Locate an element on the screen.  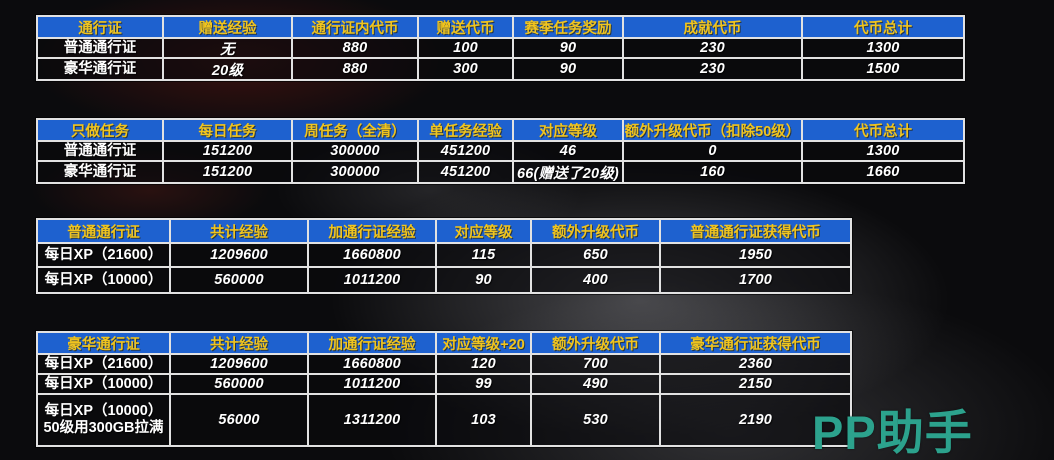
header-cell: 周任务（全清） is located at coordinates (356, 131).